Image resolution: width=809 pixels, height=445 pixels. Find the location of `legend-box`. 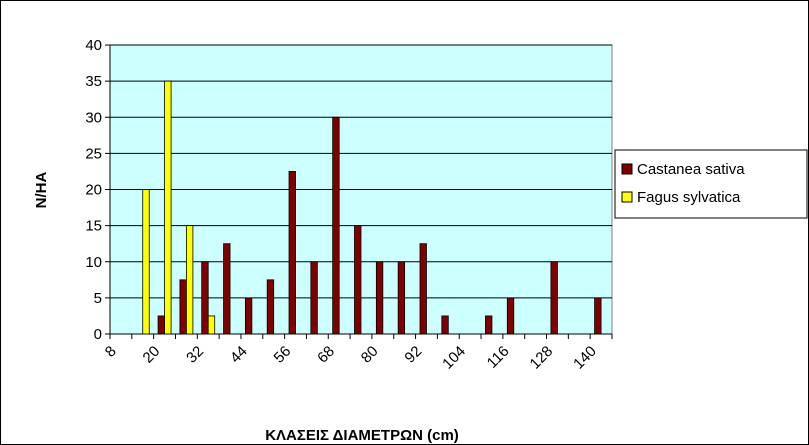

legend-box is located at coordinates (711, 184).